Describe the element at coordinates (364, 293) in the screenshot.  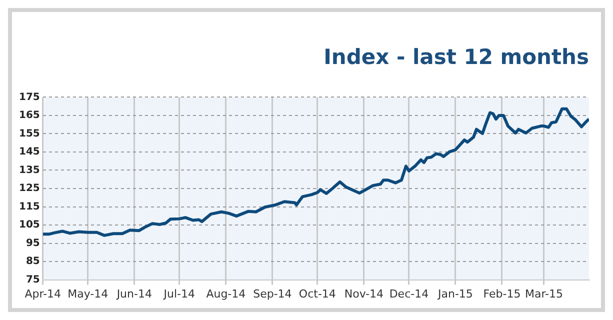
I see `x-tick-label: Nov-14` at that location.